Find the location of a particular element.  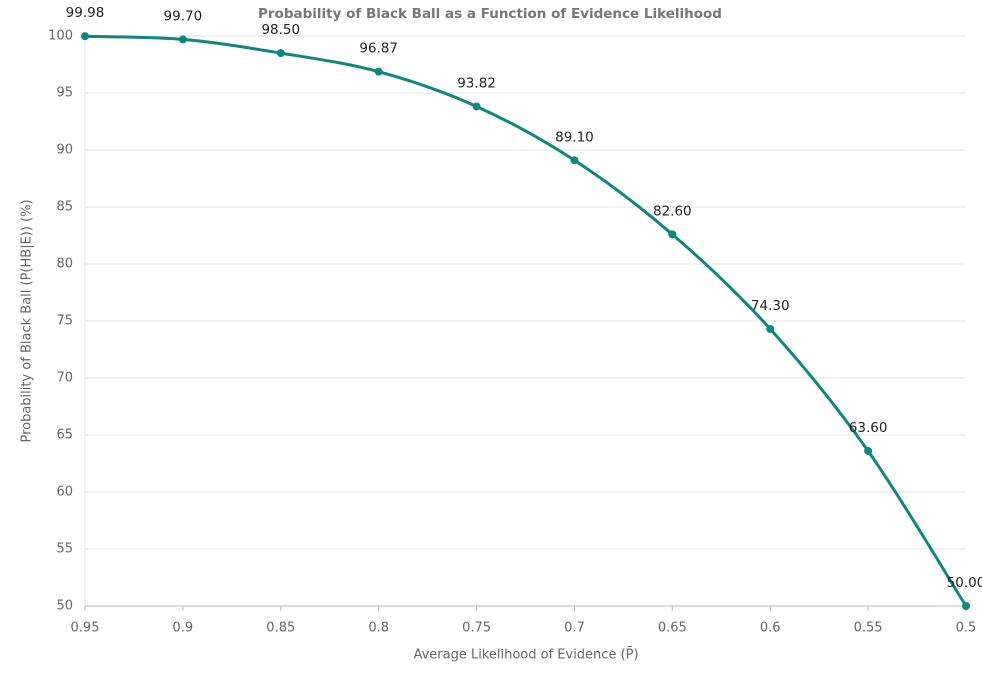

value-label: 93.82 is located at coordinates (476, 83).